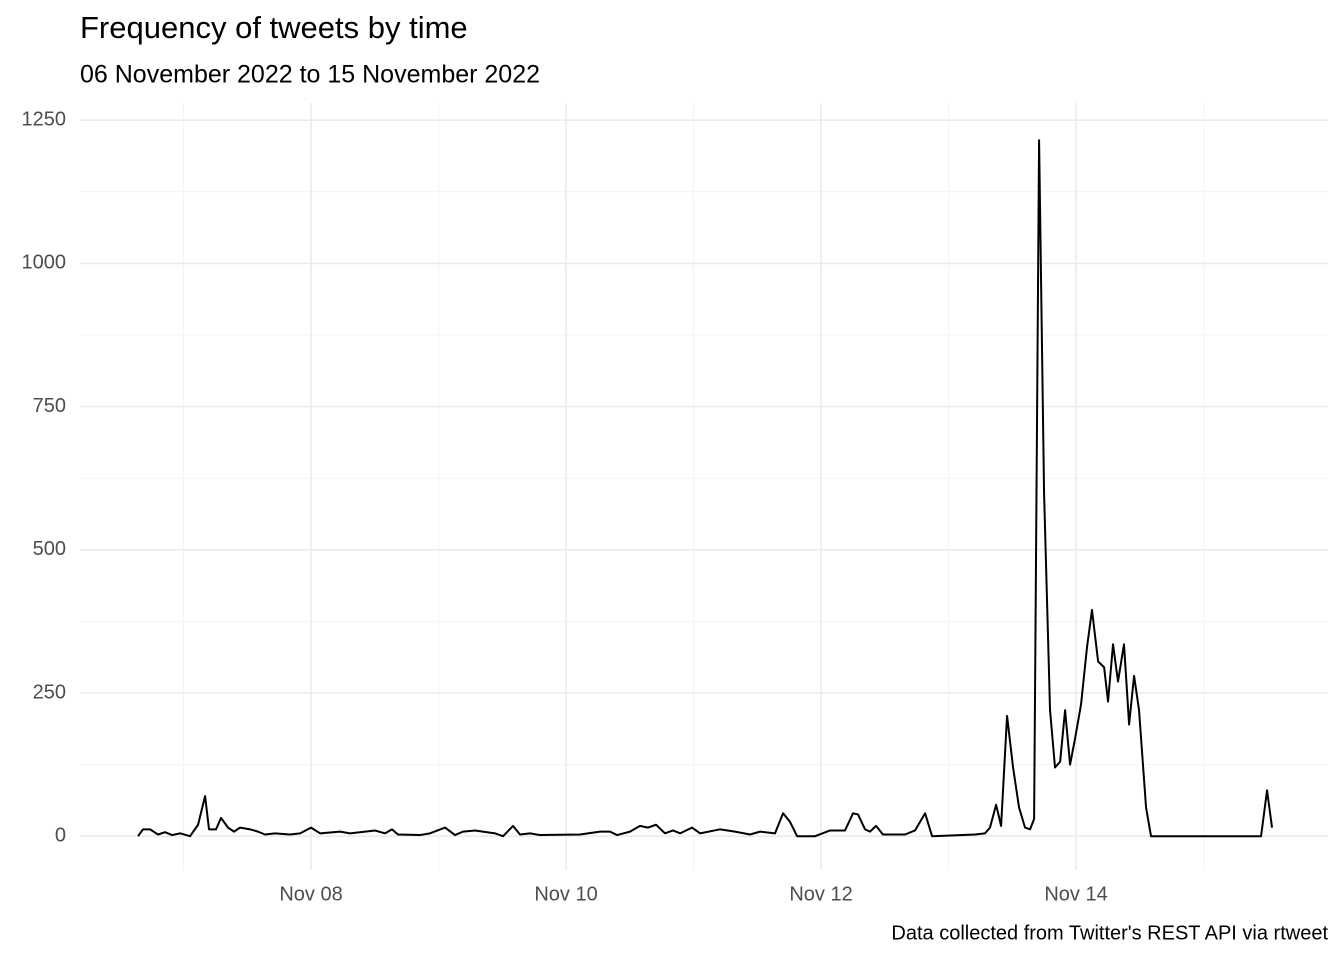 Image resolution: width=1344 pixels, height=965 pixels. I want to click on y-tick-label: 1000, so click(44, 263).